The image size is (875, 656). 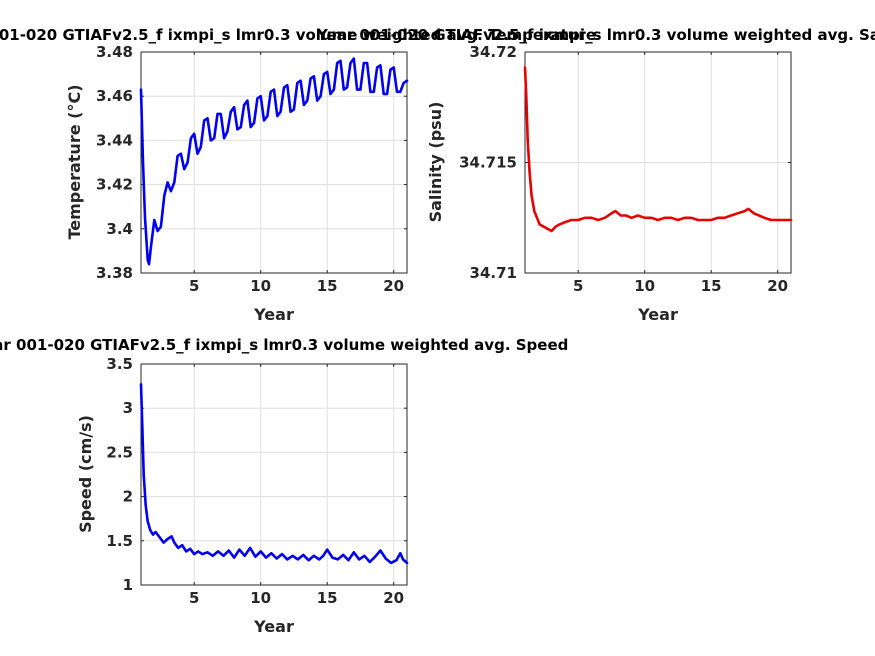 I want to click on salinity-y-tick-label: 34.715, so click(x=488, y=163).